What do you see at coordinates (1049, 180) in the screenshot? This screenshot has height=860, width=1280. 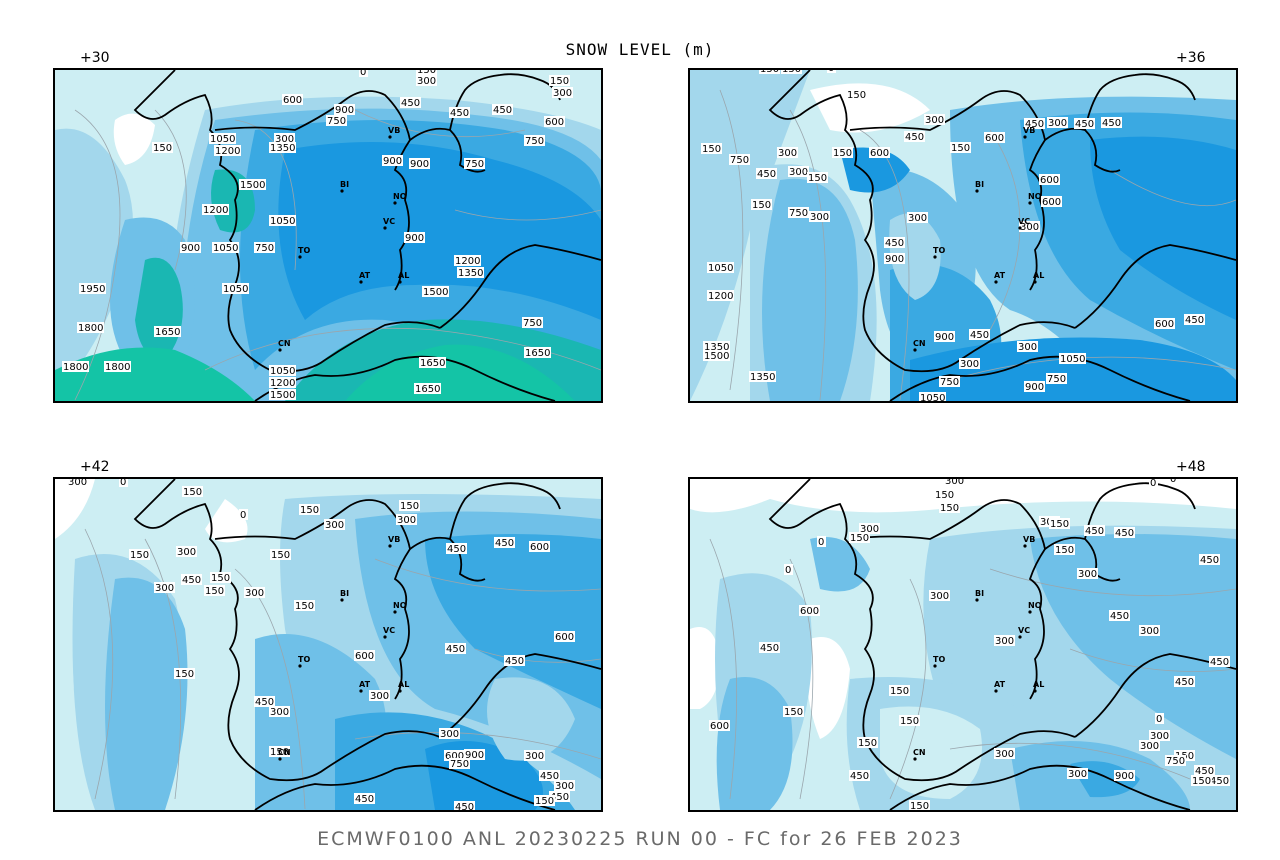 I see `contour-label: 600` at bounding box center [1049, 180].